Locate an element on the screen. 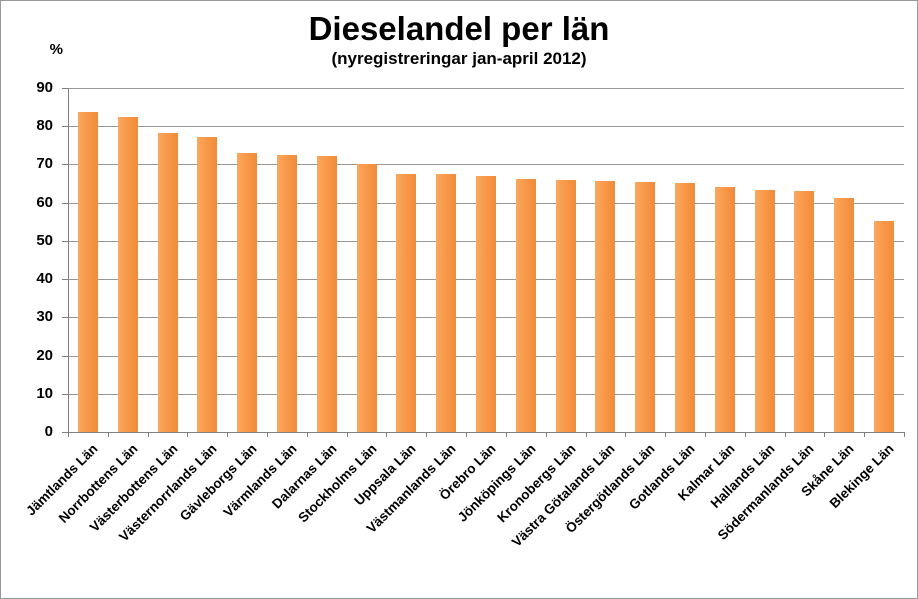 The image size is (918, 599). y-tick-label-50: 50 is located at coordinates (44, 240).